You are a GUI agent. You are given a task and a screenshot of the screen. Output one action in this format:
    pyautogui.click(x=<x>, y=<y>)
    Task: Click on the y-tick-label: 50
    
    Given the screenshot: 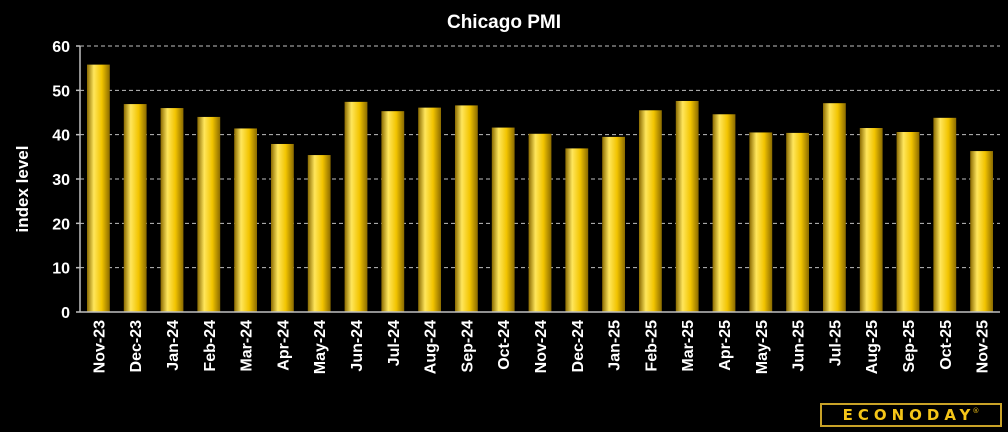 What is the action you would take?
    pyautogui.click(x=61, y=91)
    